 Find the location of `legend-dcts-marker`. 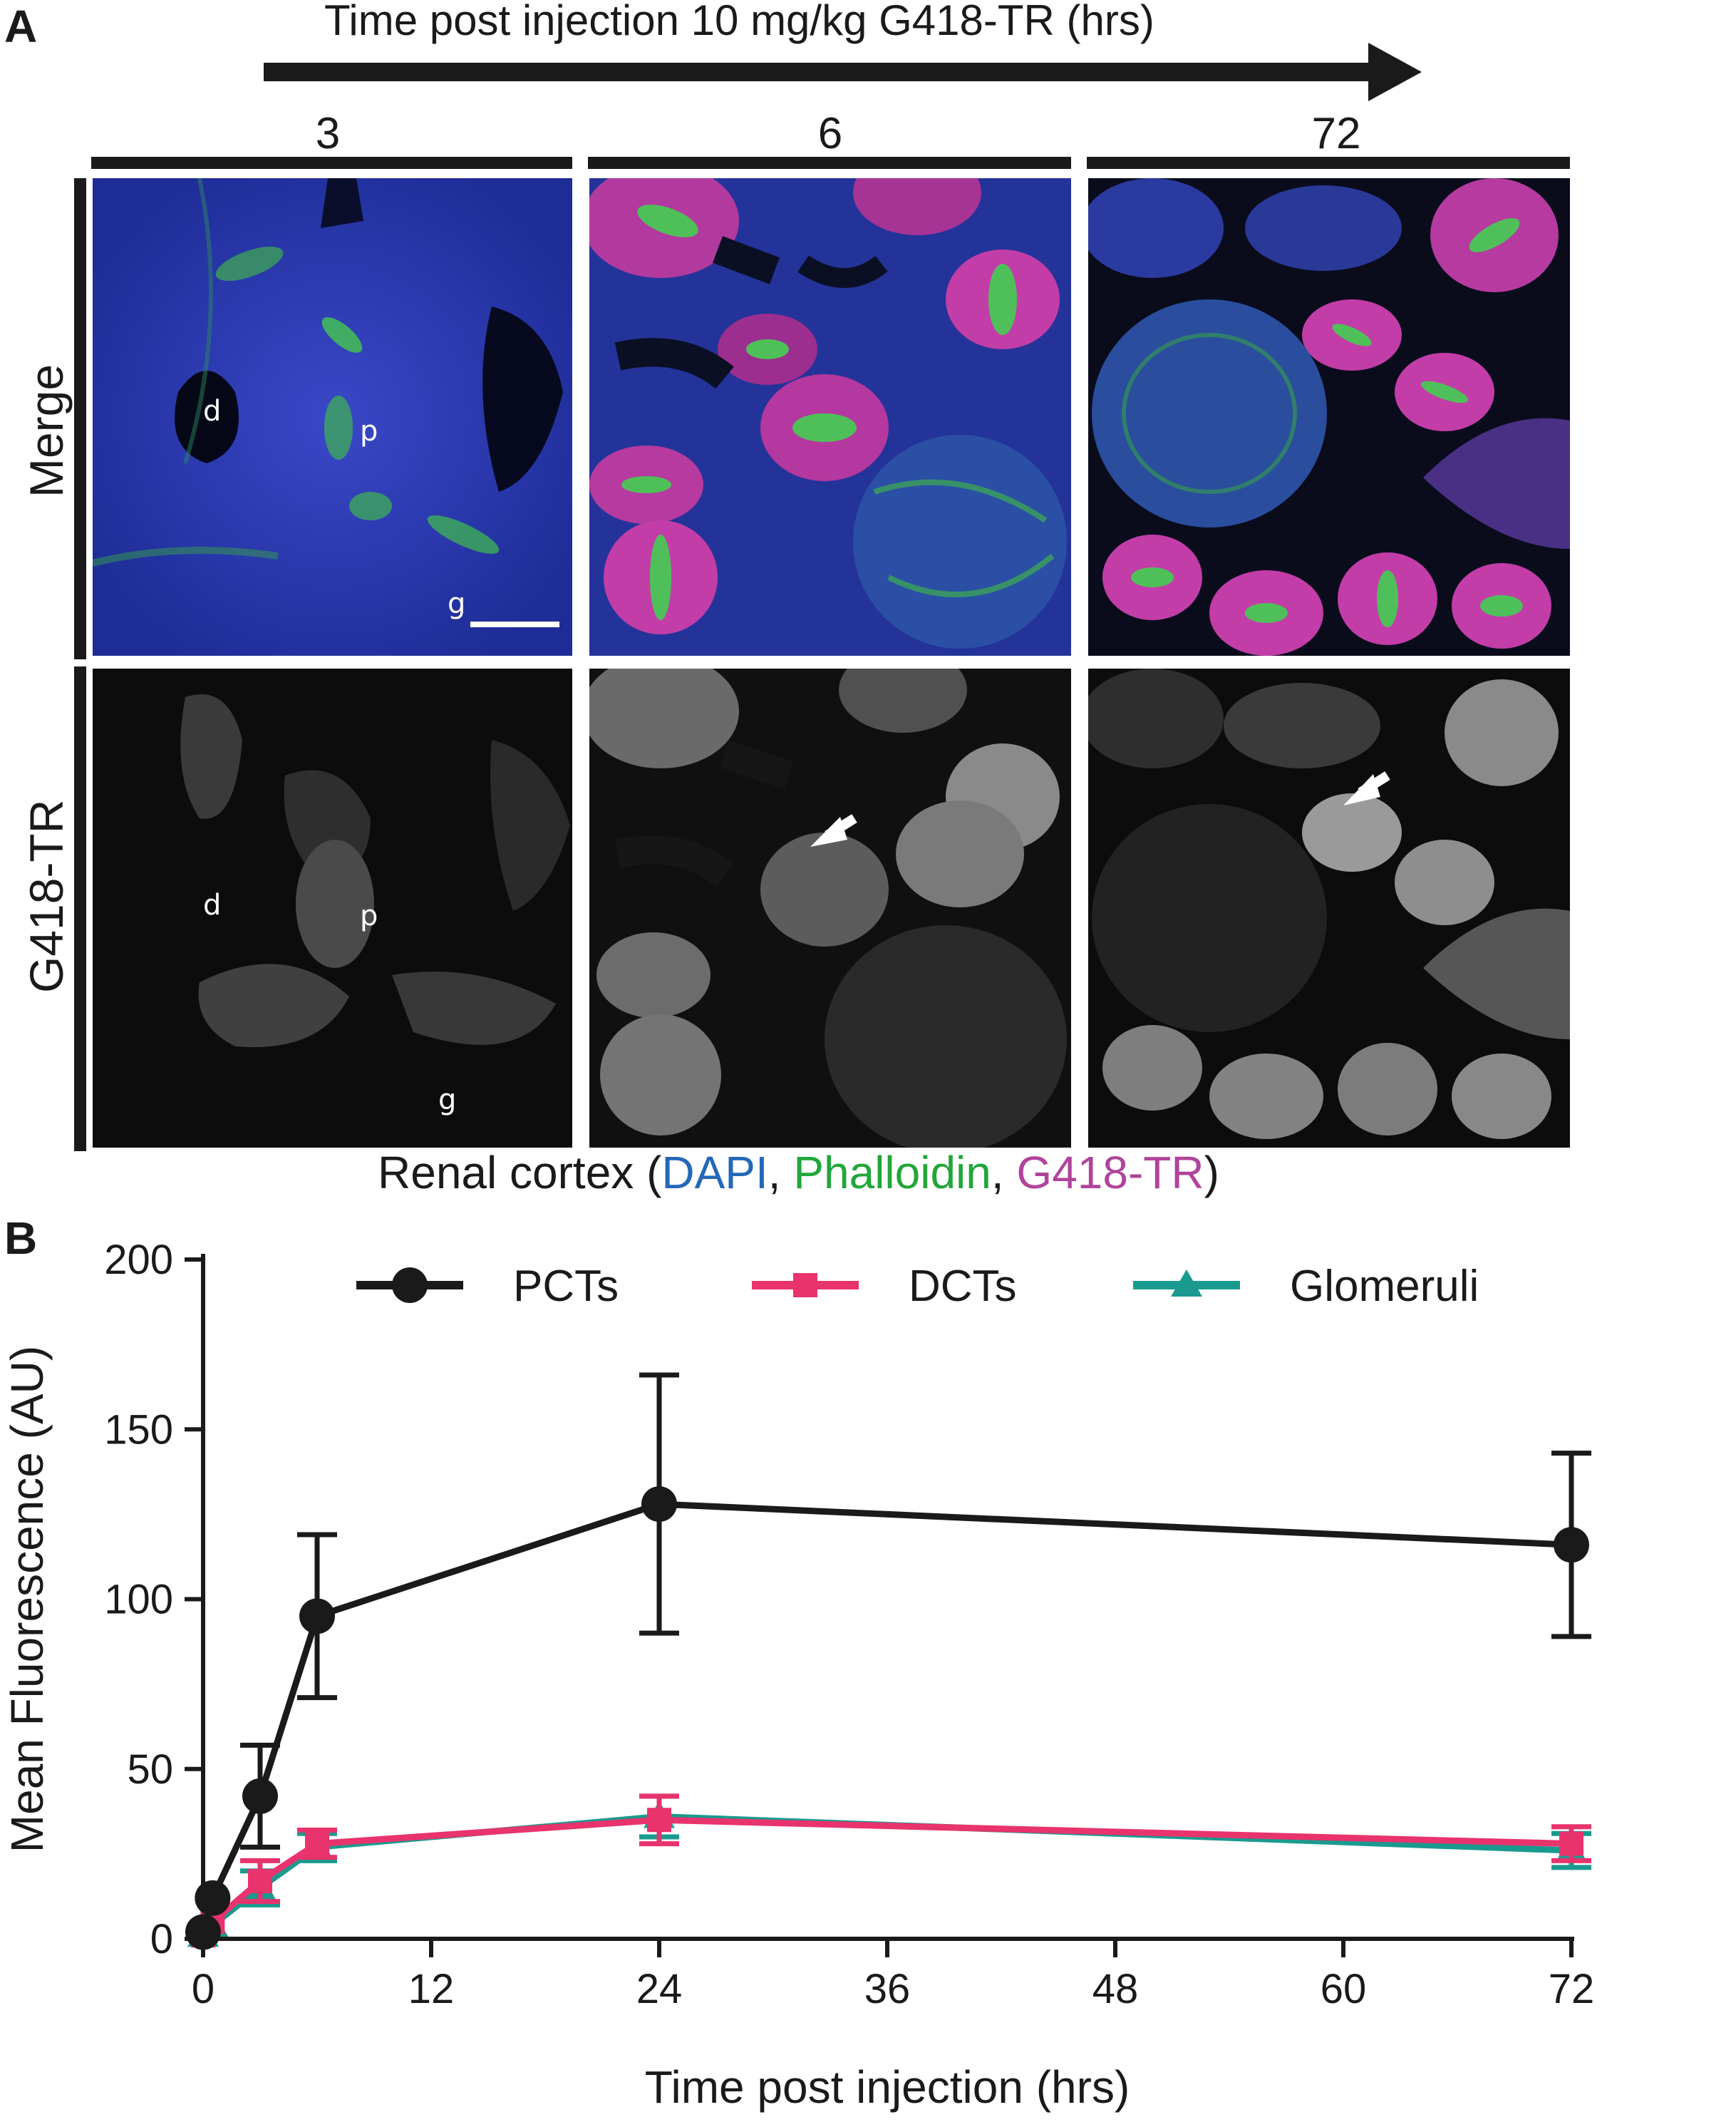

legend-dcts-marker is located at coordinates (805, 1285).